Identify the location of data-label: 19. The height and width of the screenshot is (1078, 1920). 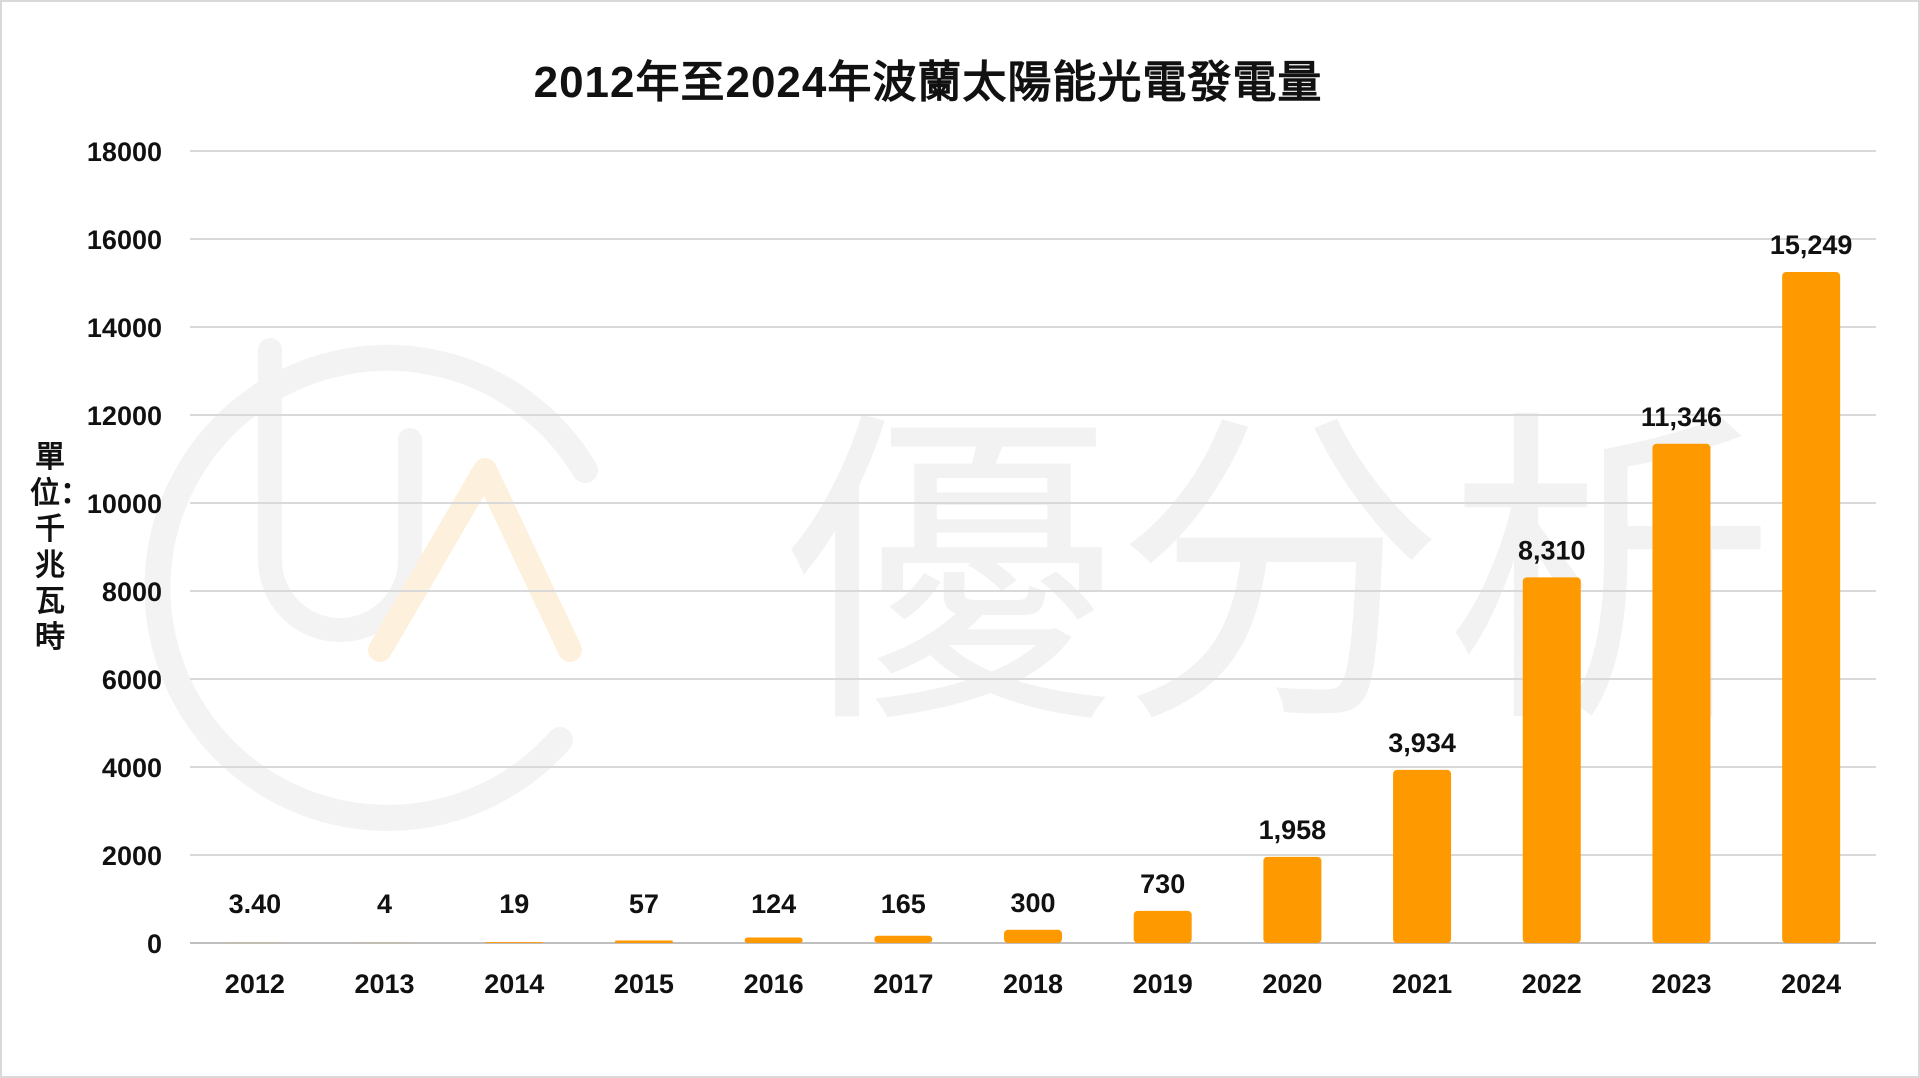
(514, 904).